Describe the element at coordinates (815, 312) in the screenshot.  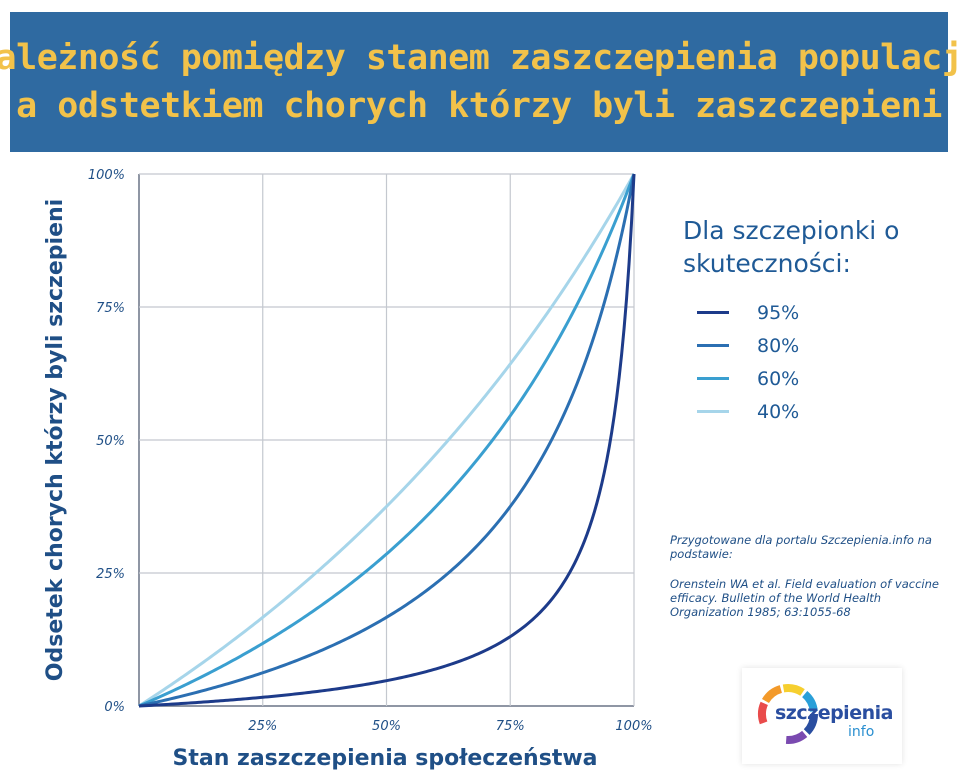
I see `legend-item: 95%` at that location.